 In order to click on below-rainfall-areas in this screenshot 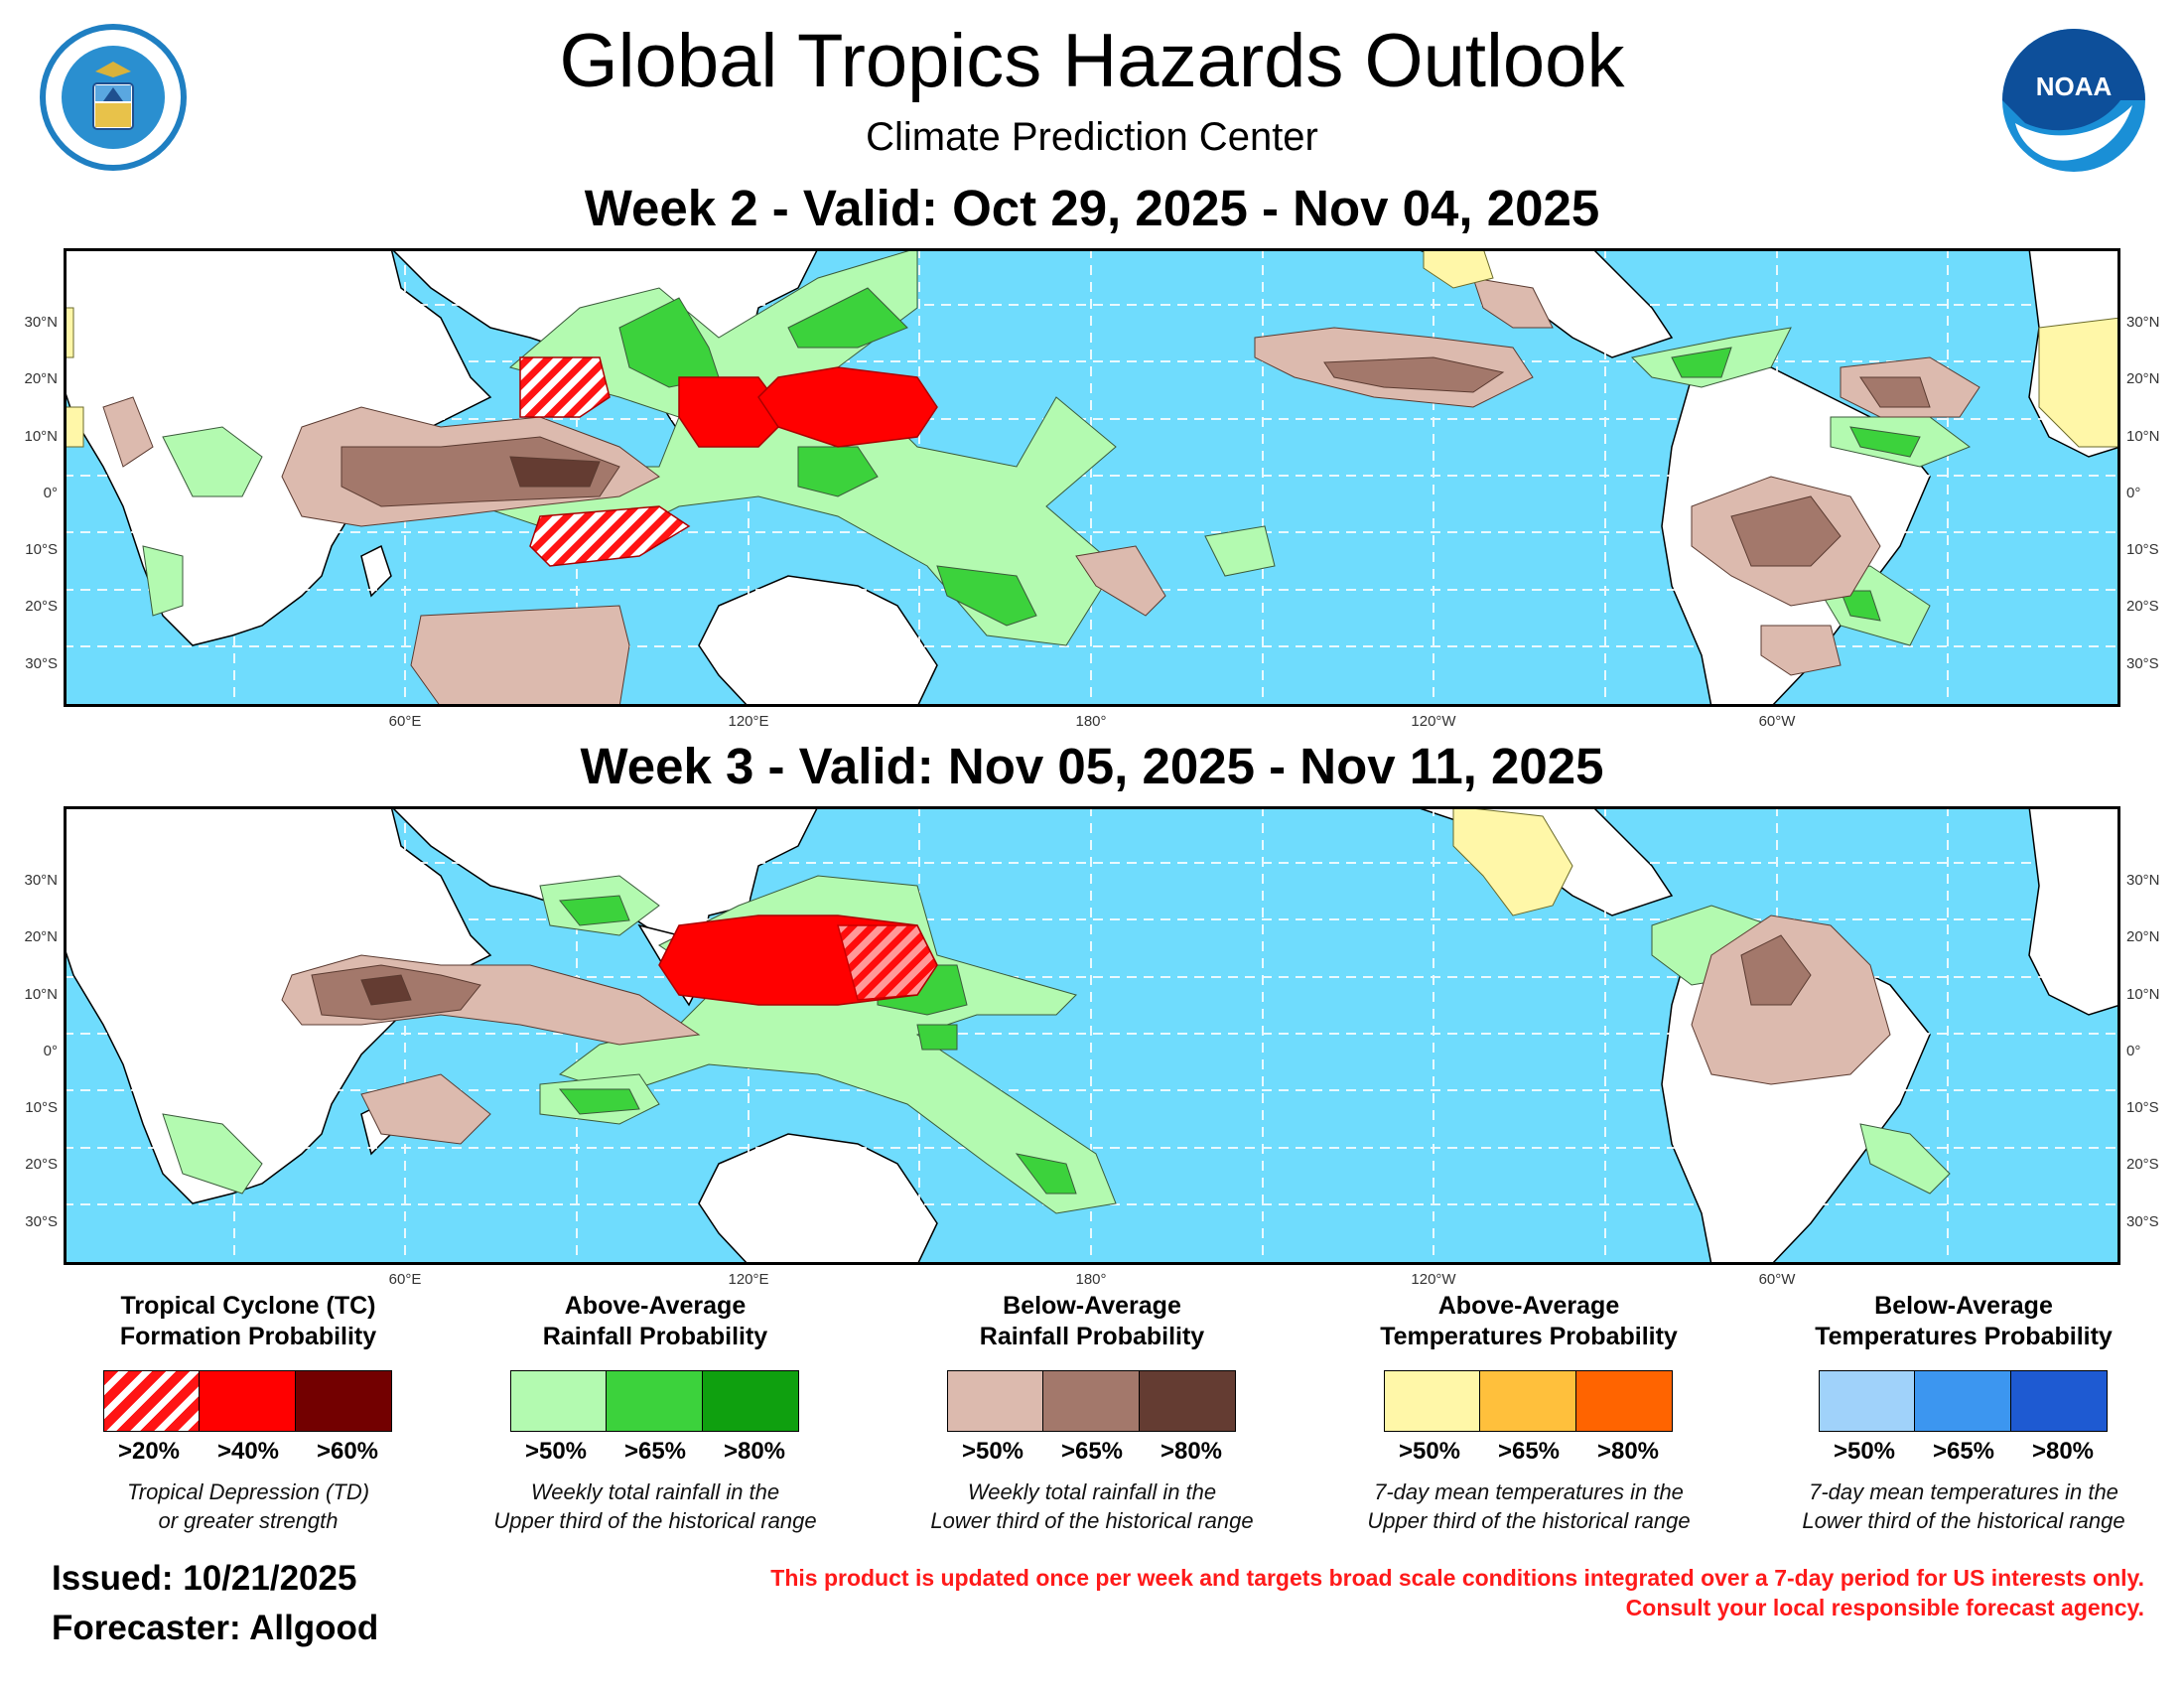, I will do `click(1086, 1029)`.